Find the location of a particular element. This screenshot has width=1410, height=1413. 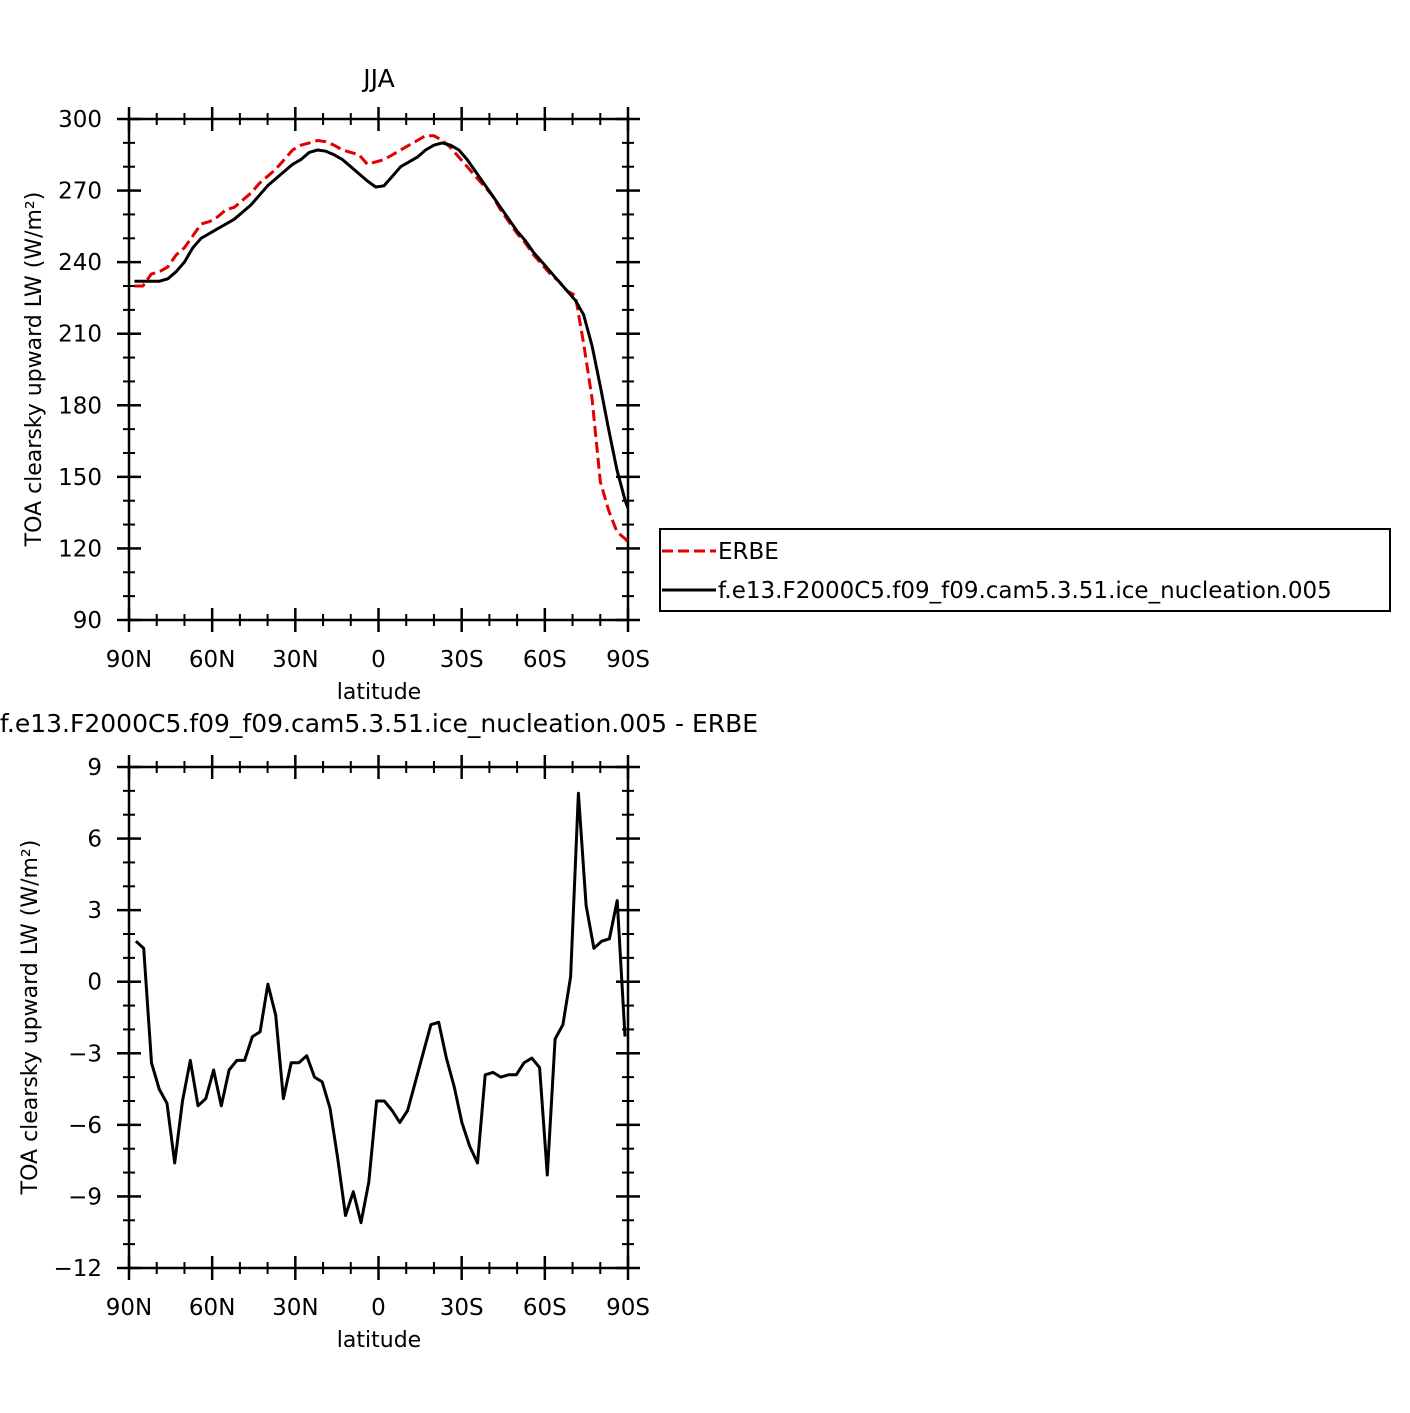

bottom-plot-frame is located at coordinates (378, 1017).